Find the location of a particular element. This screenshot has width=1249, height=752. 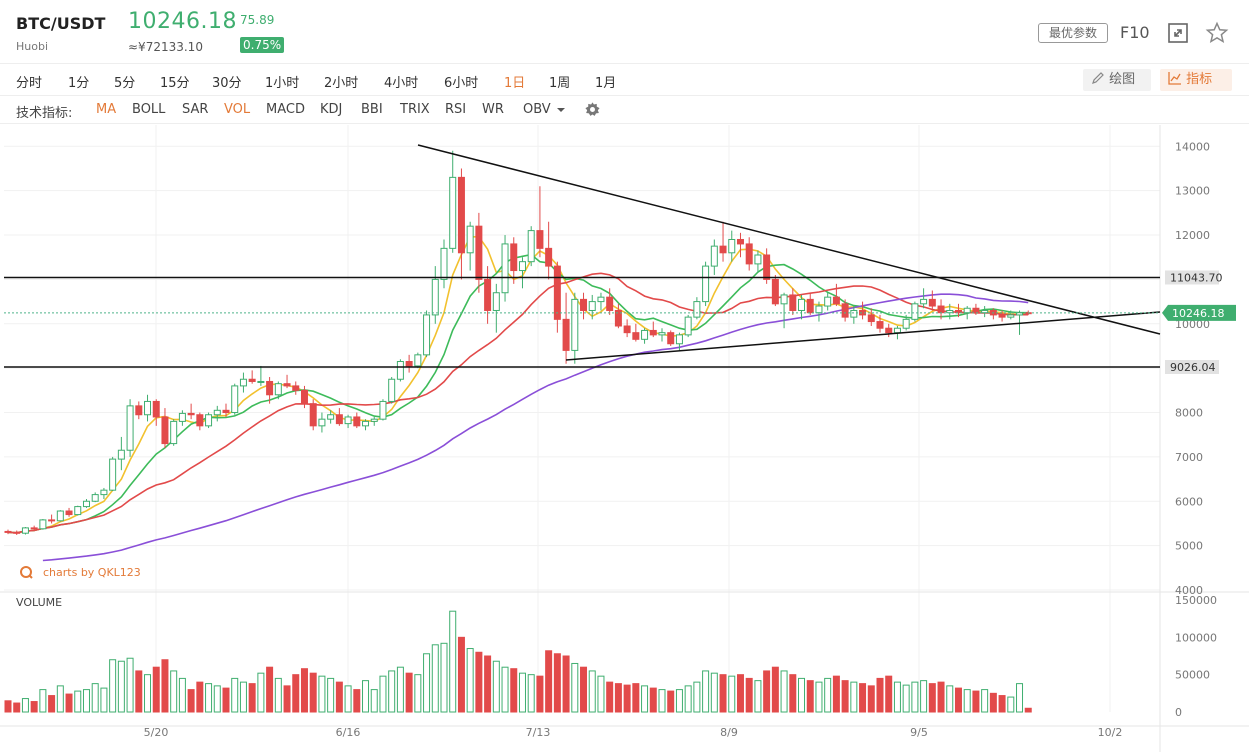

indicator-kdj: KDJ is located at coordinates (331, 109).